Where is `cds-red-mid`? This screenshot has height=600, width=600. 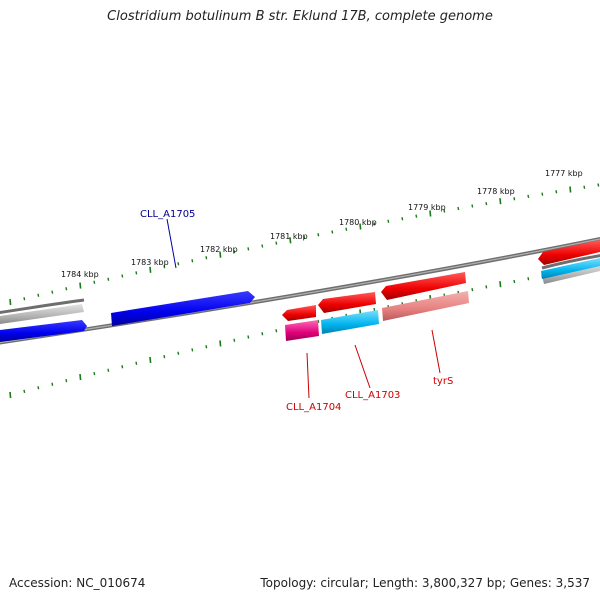 cds-red-mid is located at coordinates (347, 302).